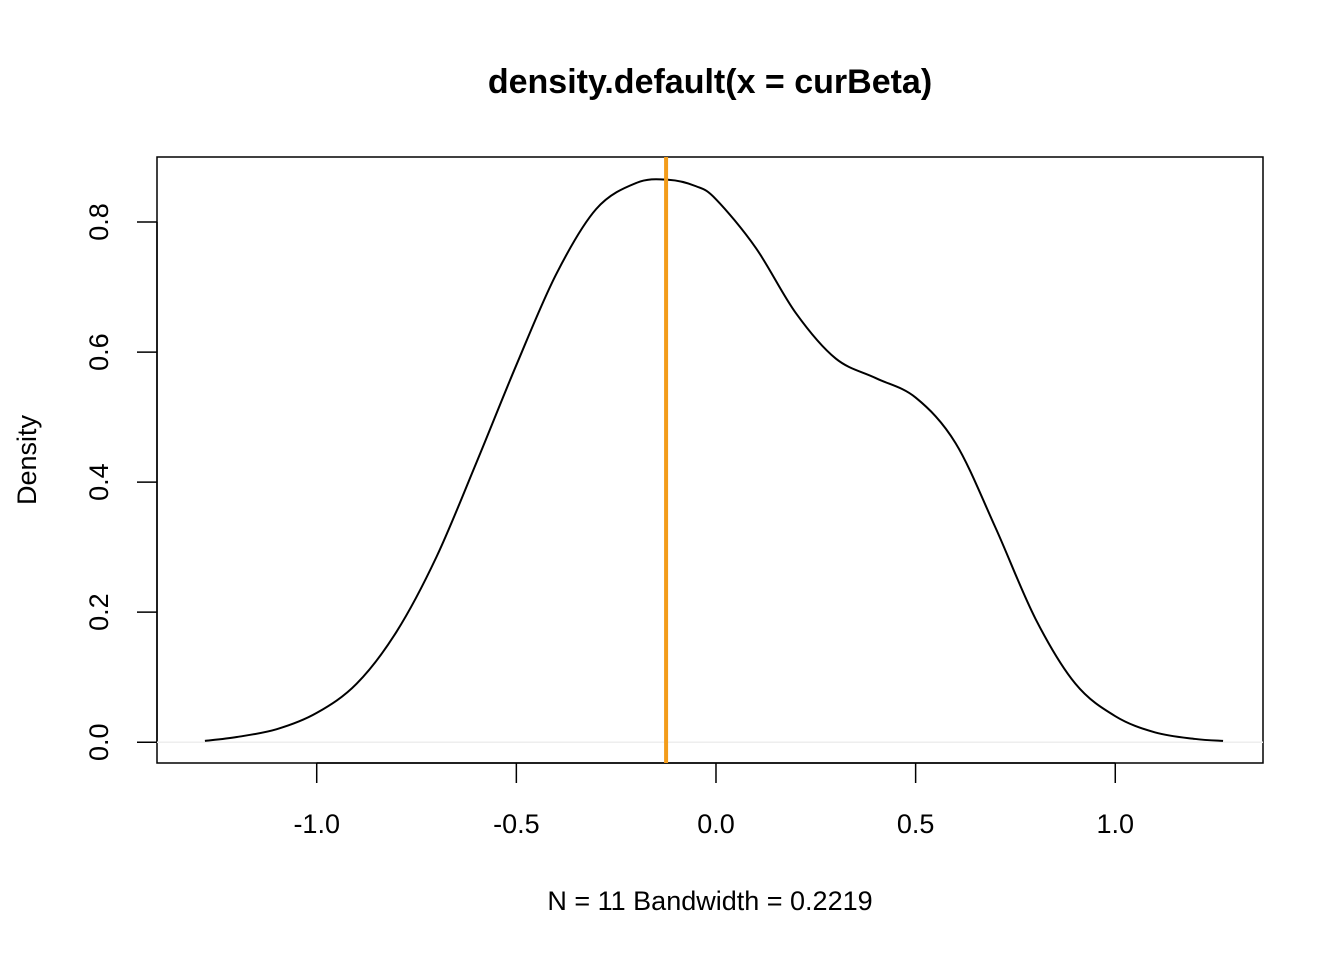 This screenshot has height=960, width=1344. What do you see at coordinates (709, 901) in the screenshot?
I see `x-axis-label: N = 11 Bandwidth = 0.2219` at bounding box center [709, 901].